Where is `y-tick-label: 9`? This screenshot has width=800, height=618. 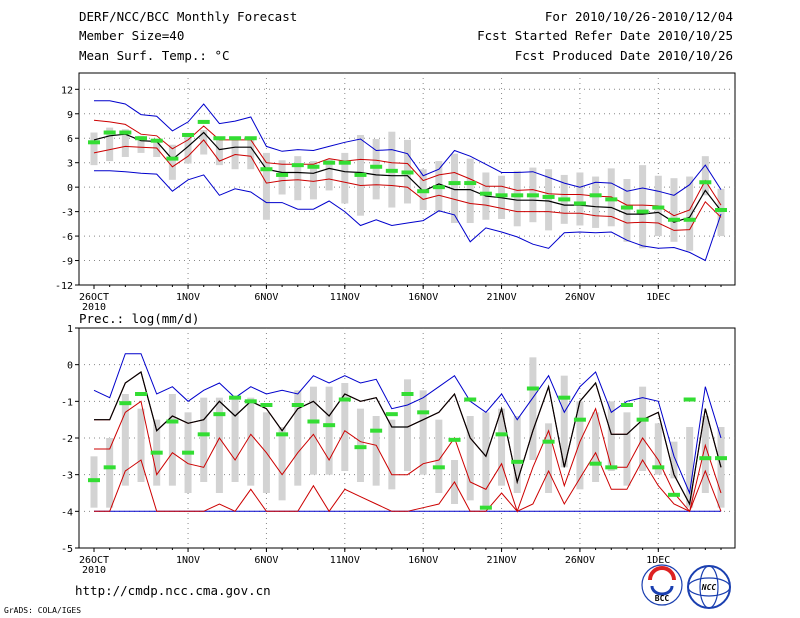 y-tick-label: 9 is located at coordinates (70, 115).